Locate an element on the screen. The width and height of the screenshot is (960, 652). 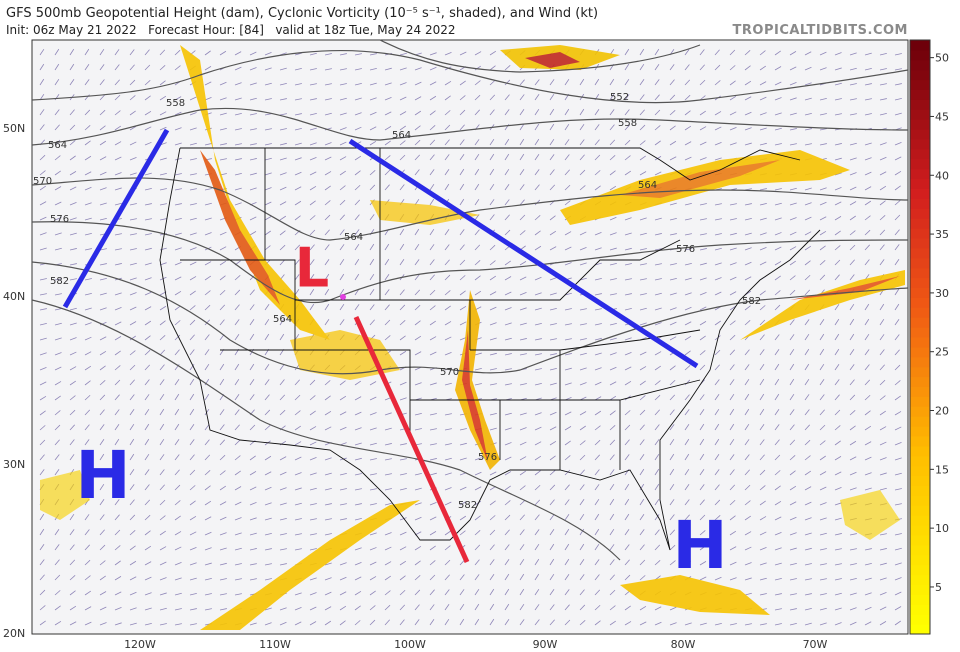
lat-label: 40N is located at coordinates (14, 296).